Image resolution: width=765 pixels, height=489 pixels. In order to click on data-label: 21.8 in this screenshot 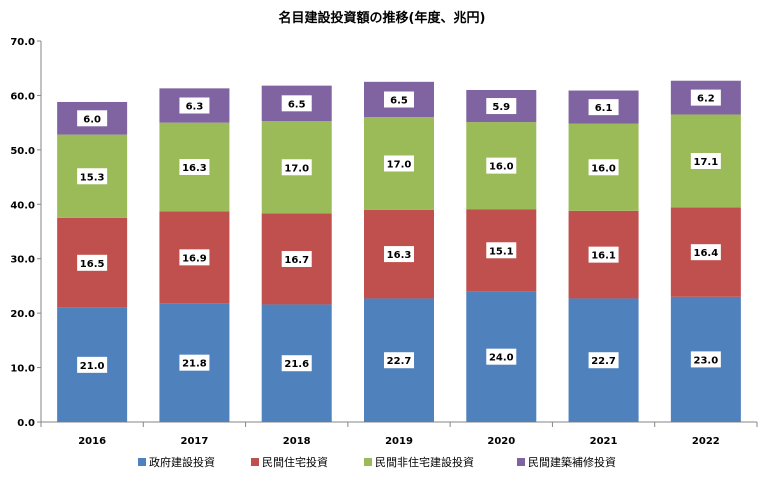, I will do `click(194, 364)`.